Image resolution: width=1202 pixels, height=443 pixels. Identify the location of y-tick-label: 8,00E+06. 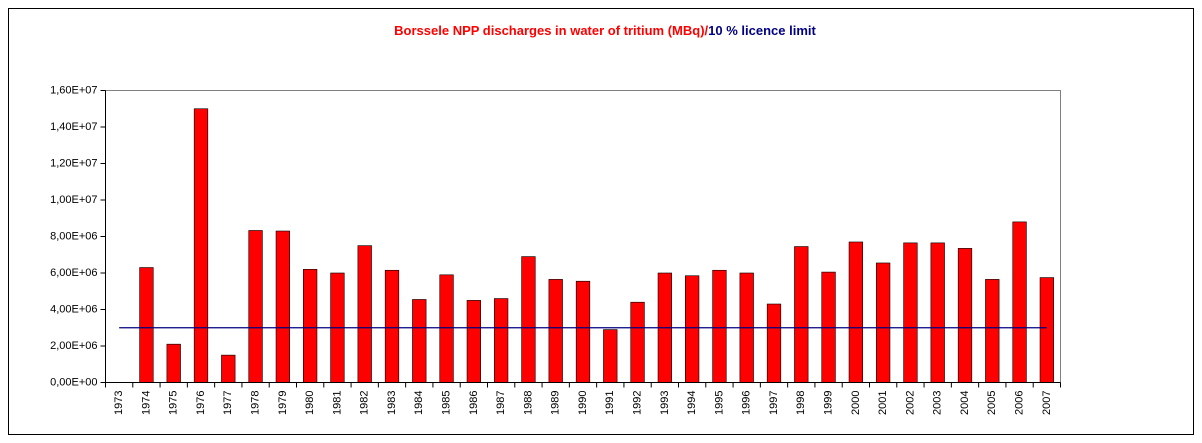
(73, 236).